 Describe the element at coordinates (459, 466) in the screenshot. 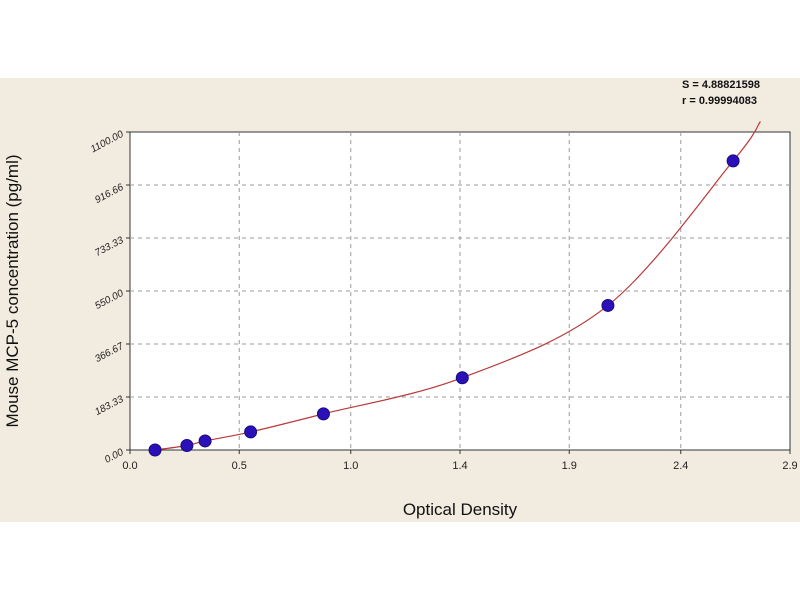

I see `x-tick-label: 1.4` at that location.